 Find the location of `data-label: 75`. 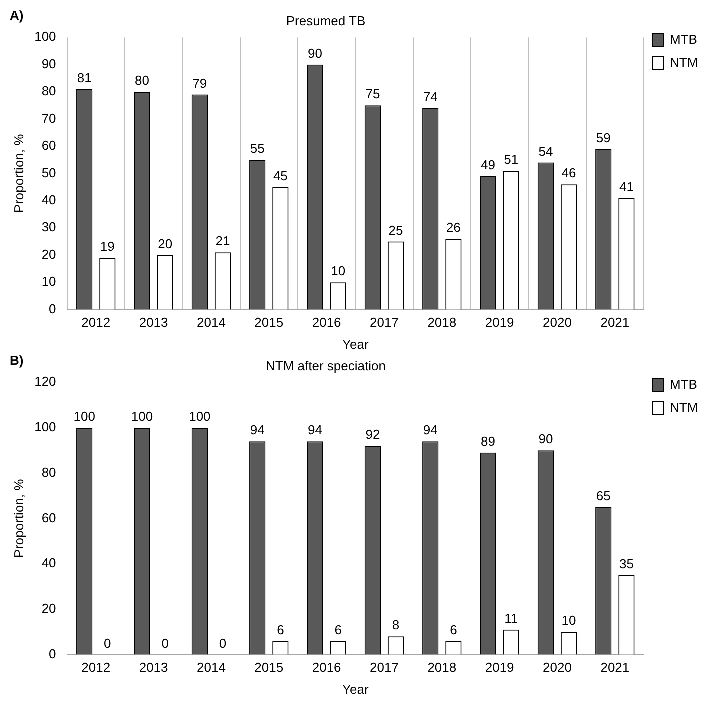

data-label: 75 is located at coordinates (373, 94).